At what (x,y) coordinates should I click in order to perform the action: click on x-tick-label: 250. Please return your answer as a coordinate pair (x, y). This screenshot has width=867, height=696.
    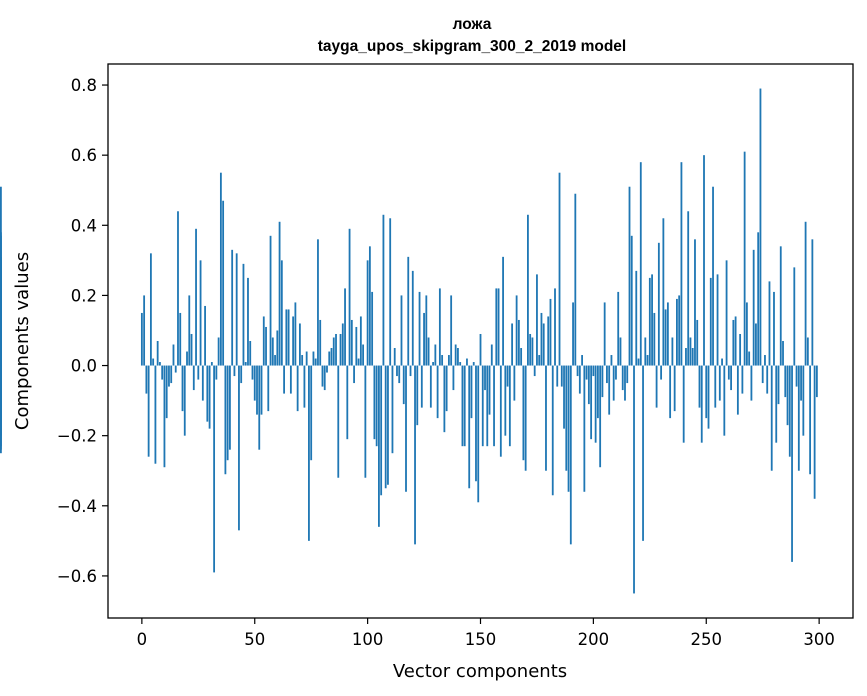
    Looking at the image, I should click on (707, 639).